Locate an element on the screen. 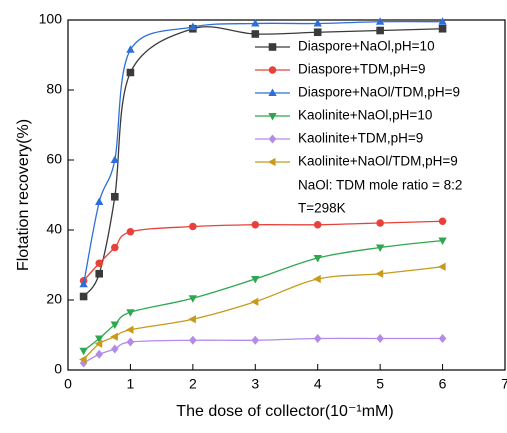 The width and height of the screenshot is (507, 433). x-axis-label: The dose of collector(10⁻¹mM) is located at coordinates (284, 411).